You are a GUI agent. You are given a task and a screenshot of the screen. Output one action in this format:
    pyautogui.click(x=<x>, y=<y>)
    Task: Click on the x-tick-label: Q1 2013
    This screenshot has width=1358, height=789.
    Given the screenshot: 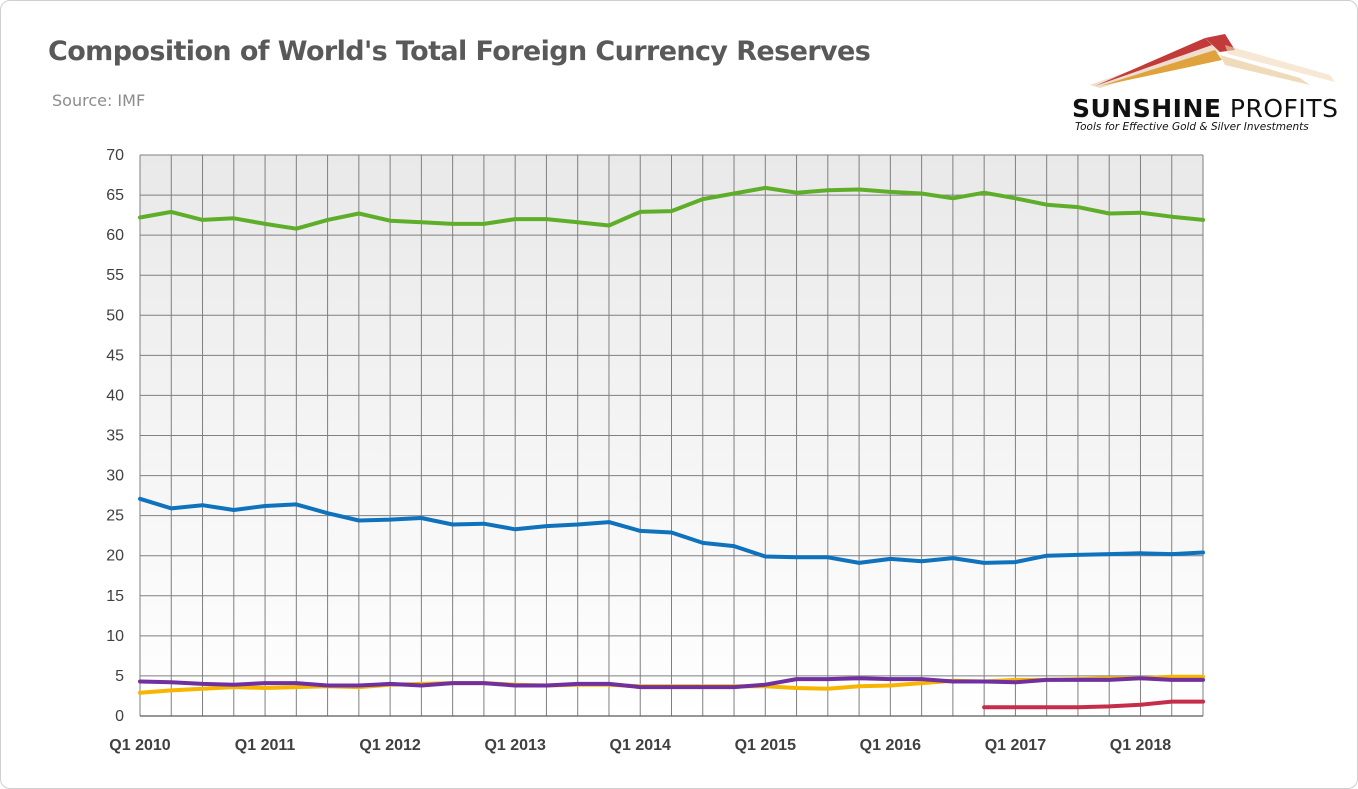 What is the action you would take?
    pyautogui.click(x=514, y=745)
    